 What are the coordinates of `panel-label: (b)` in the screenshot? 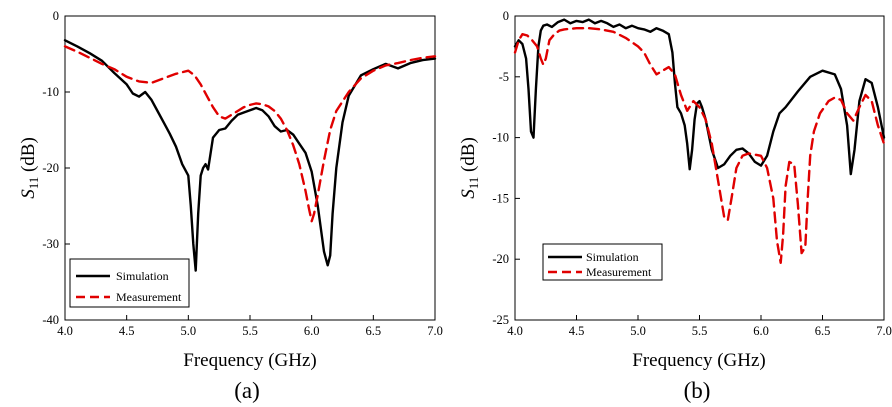 It's located at (697, 390).